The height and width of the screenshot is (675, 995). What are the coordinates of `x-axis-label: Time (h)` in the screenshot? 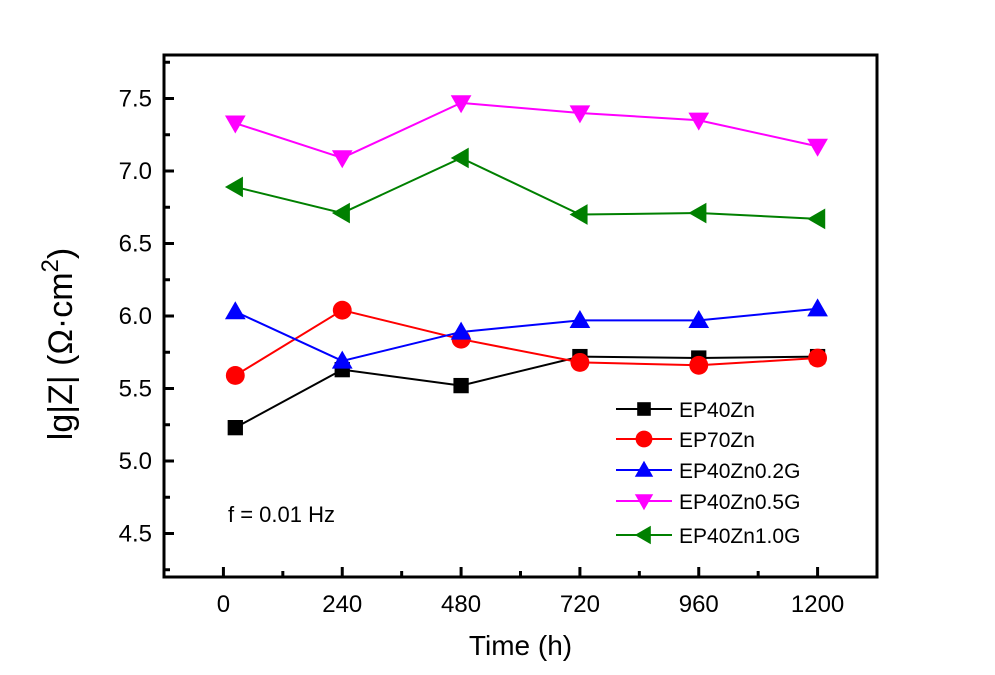 It's located at (520, 645).